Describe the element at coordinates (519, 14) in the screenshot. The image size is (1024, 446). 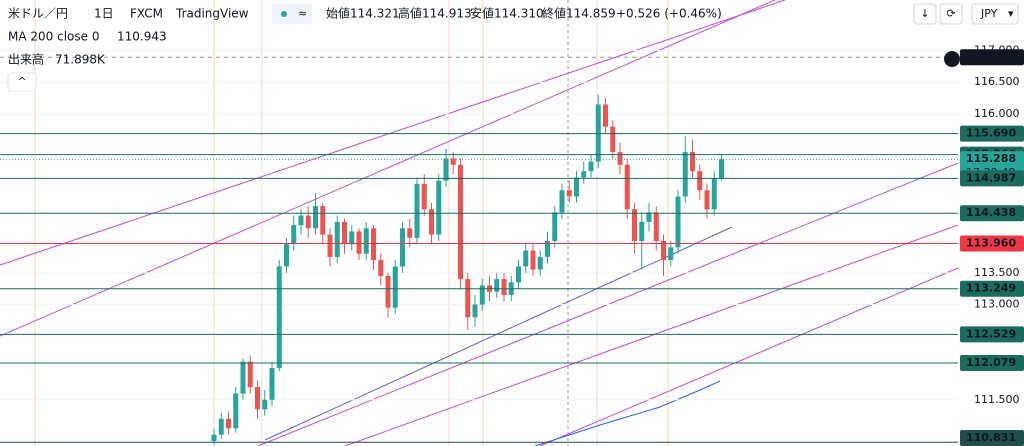
I see `ohlc-value: 114.310` at that location.